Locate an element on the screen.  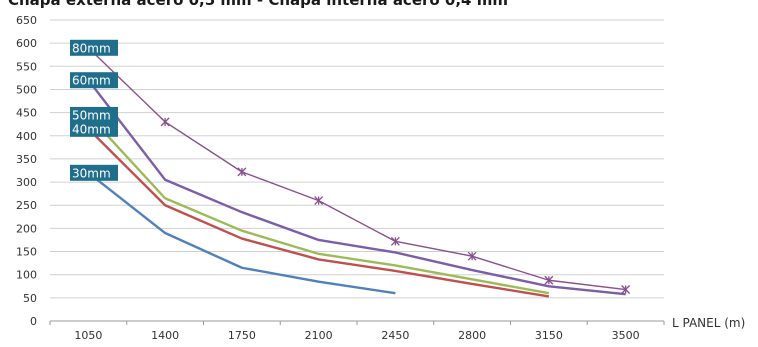
y-tick-label: 200 is located at coordinates (26, 228).